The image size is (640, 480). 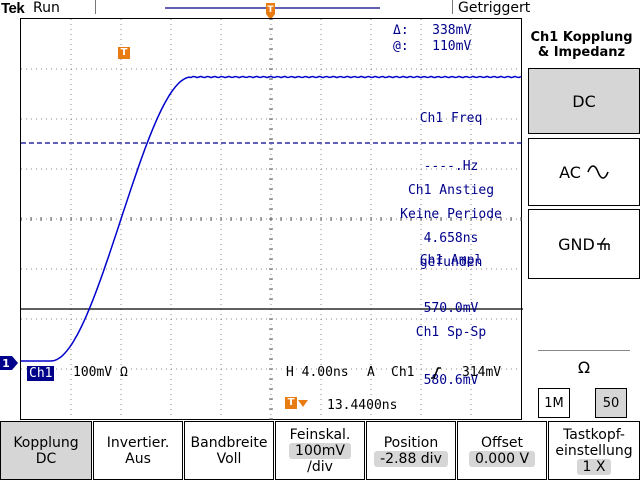 I want to click on ch1-ground-marker-icon: 1, so click(x=9, y=363).